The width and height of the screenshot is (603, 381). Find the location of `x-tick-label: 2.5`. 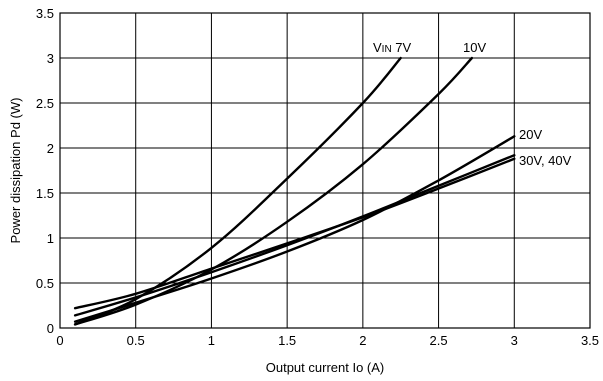

x-tick-label: 2.5 is located at coordinates (439, 340).